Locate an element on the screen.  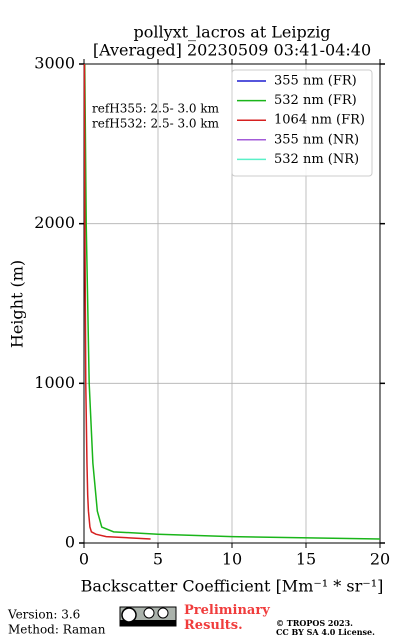
chart-title: pollyxt_lacros at Leipzig is located at coordinates (231, 32).